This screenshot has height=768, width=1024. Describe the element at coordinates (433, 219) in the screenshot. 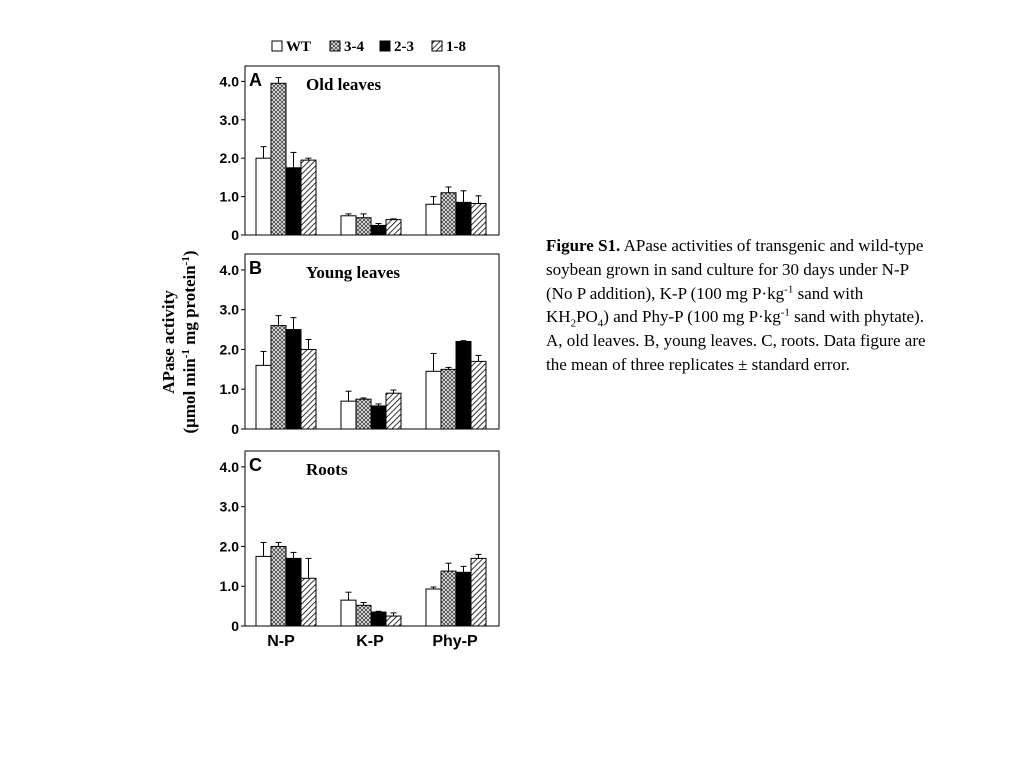

I see `bar-a-phy-p-wt` at that location.